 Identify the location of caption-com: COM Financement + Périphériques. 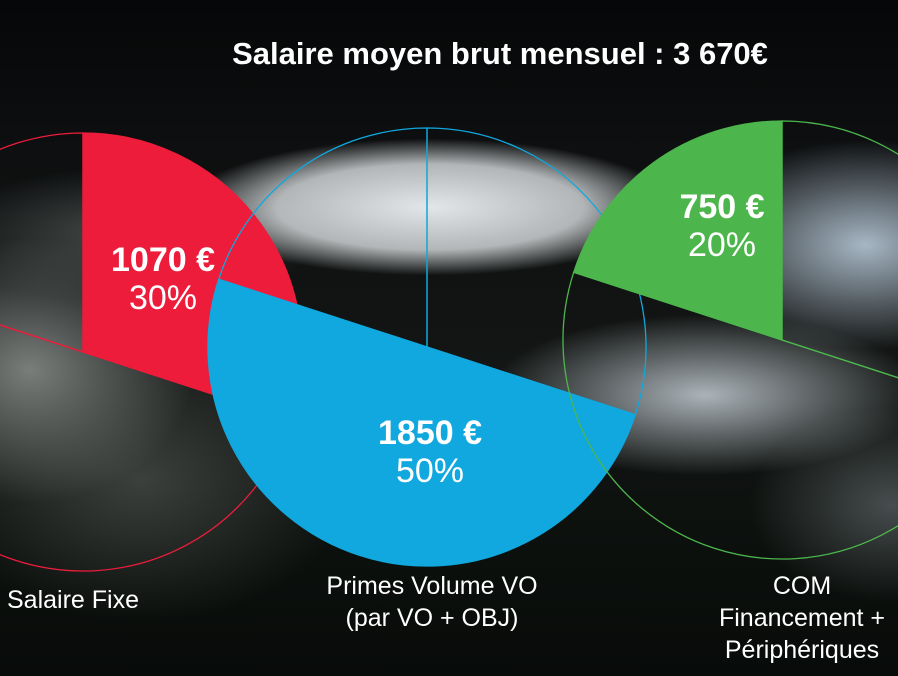
(802, 618).